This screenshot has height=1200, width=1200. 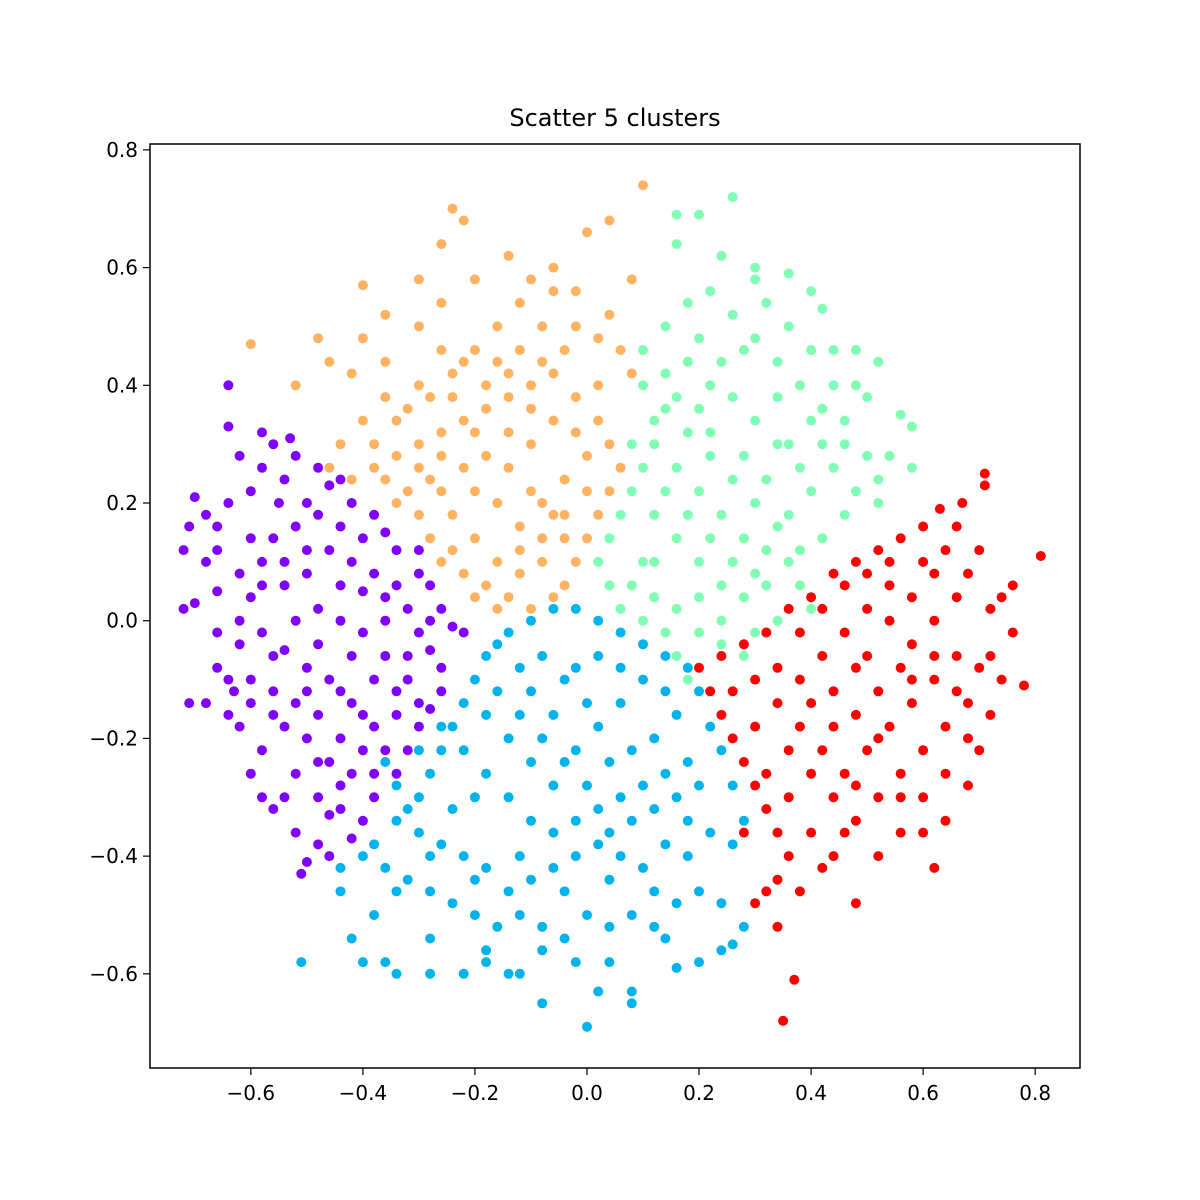 What do you see at coordinates (475, 1093) in the screenshot?
I see `x-tick-label: −0.2` at bounding box center [475, 1093].